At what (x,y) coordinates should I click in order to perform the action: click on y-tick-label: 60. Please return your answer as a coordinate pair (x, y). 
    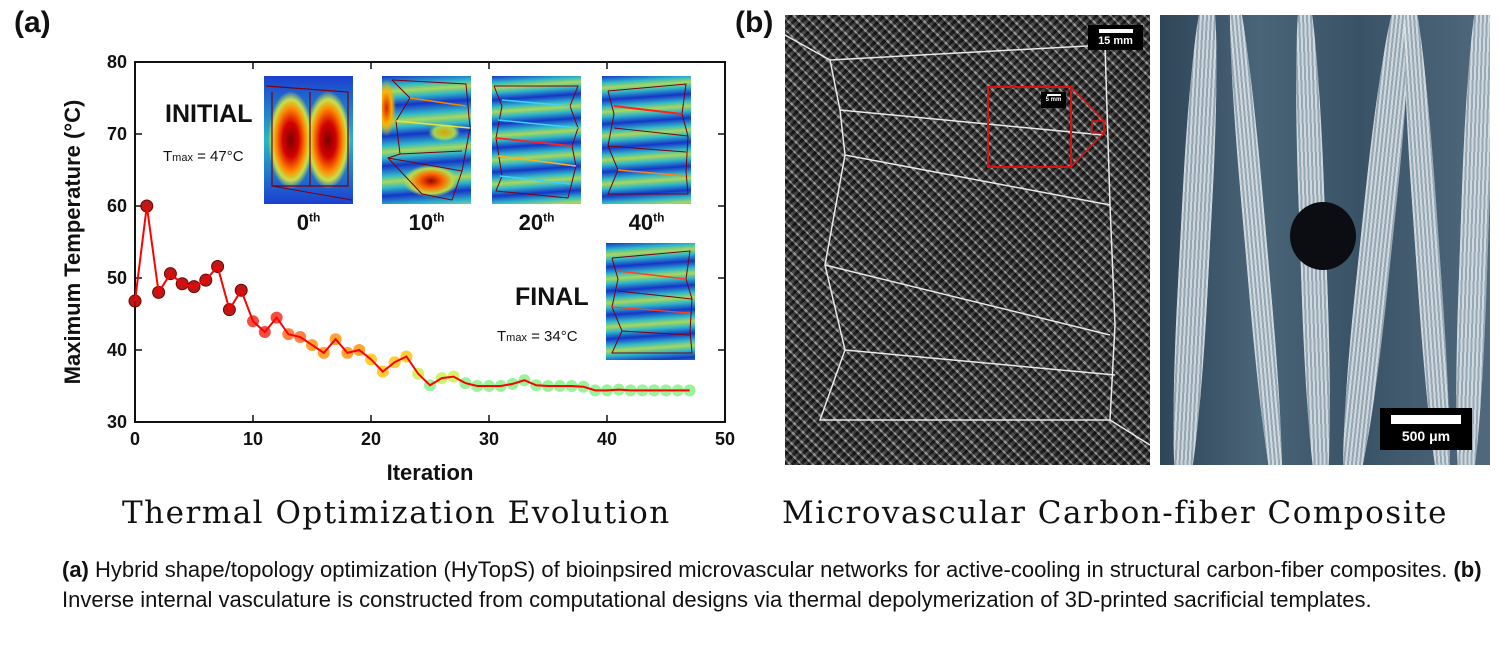
    Looking at the image, I should click on (117, 206).